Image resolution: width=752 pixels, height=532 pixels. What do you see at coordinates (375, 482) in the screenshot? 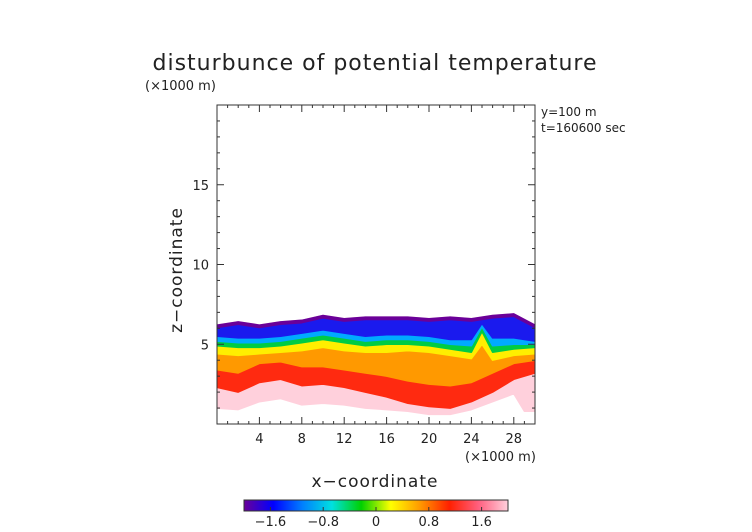
I see `x-axis-label: x−coordinate` at bounding box center [375, 482].